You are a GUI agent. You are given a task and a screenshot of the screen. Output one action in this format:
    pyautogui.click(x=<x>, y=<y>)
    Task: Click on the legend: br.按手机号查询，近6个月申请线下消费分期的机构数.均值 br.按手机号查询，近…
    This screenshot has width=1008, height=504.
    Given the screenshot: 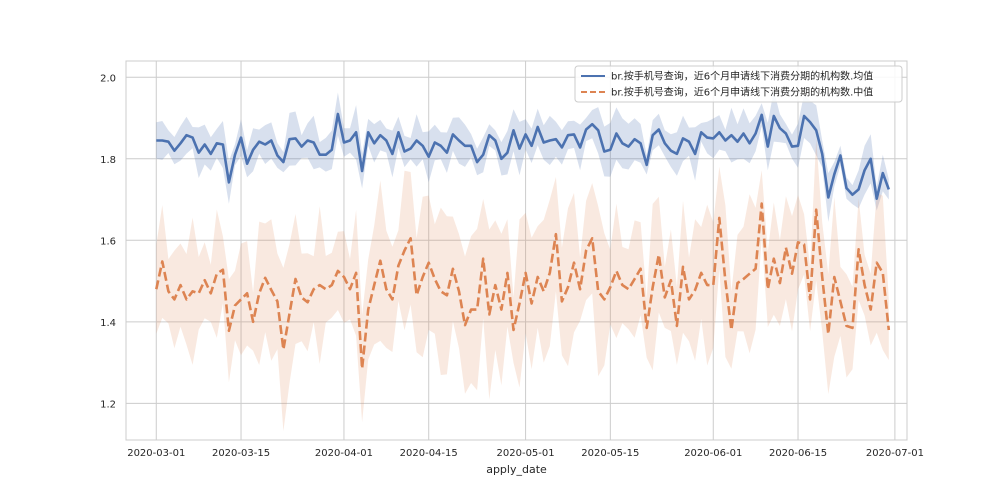 What is the action you would take?
    pyautogui.click(x=738, y=84)
    